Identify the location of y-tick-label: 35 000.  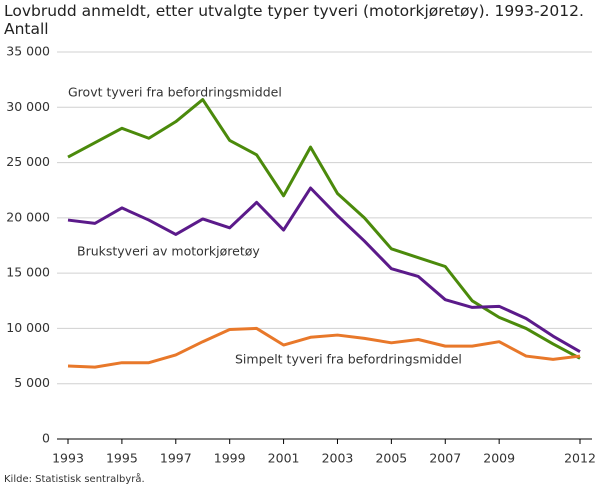
(28, 51).